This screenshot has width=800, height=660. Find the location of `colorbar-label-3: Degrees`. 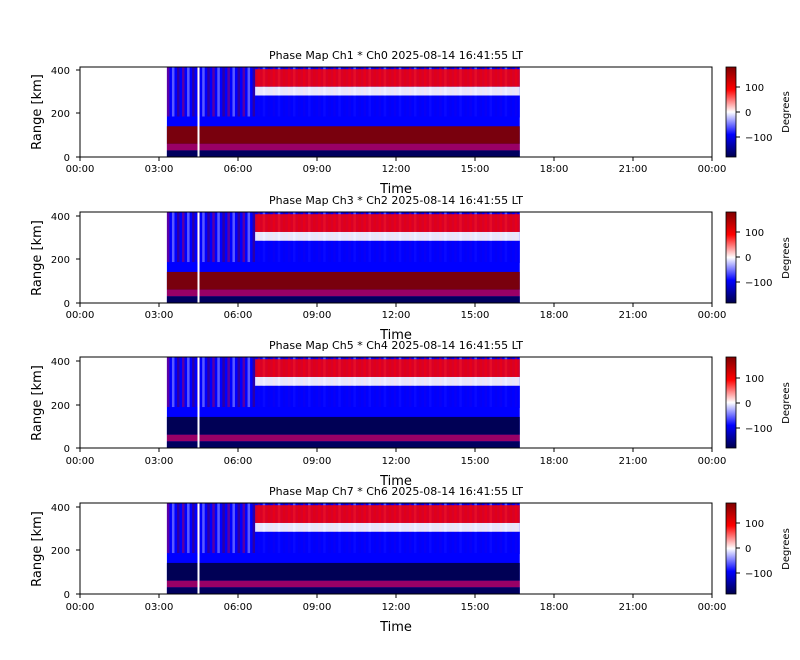

colorbar-label-3: Degrees is located at coordinates (786, 403).